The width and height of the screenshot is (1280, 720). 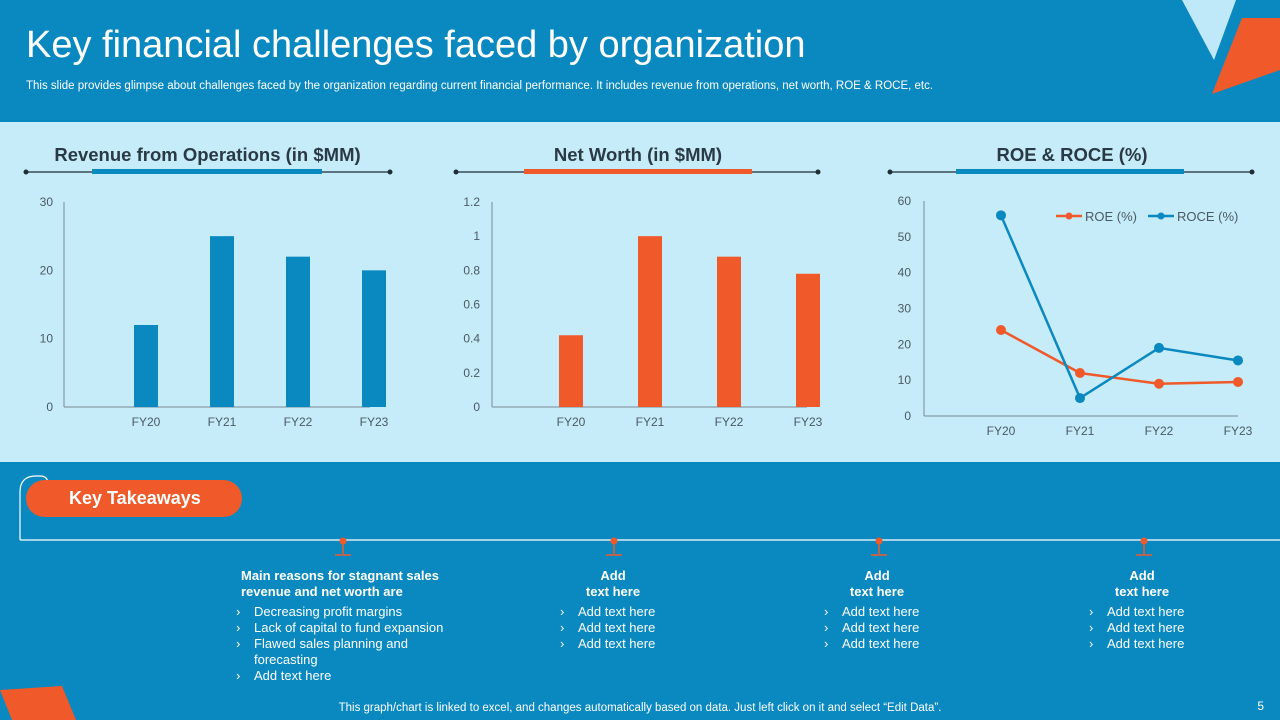 I want to click on legend-label: ROCE (%), so click(x=1207, y=216).